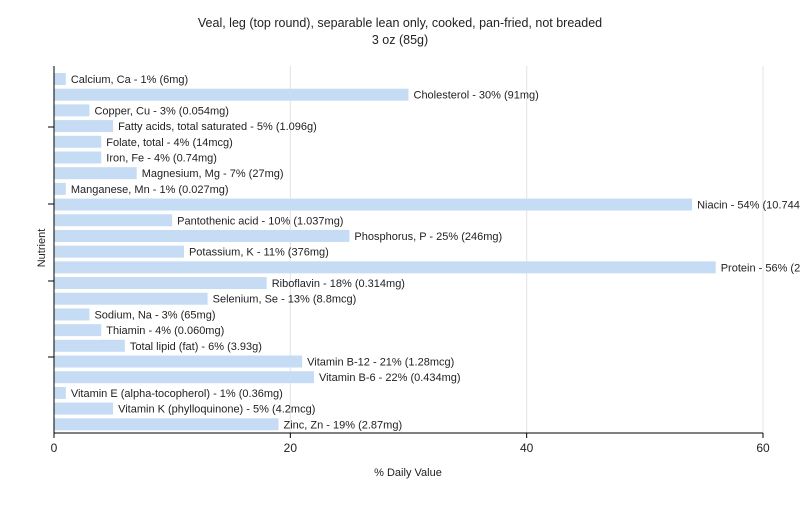  Describe the element at coordinates (527, 448) in the screenshot. I see `x-tick-label: 40` at that location.